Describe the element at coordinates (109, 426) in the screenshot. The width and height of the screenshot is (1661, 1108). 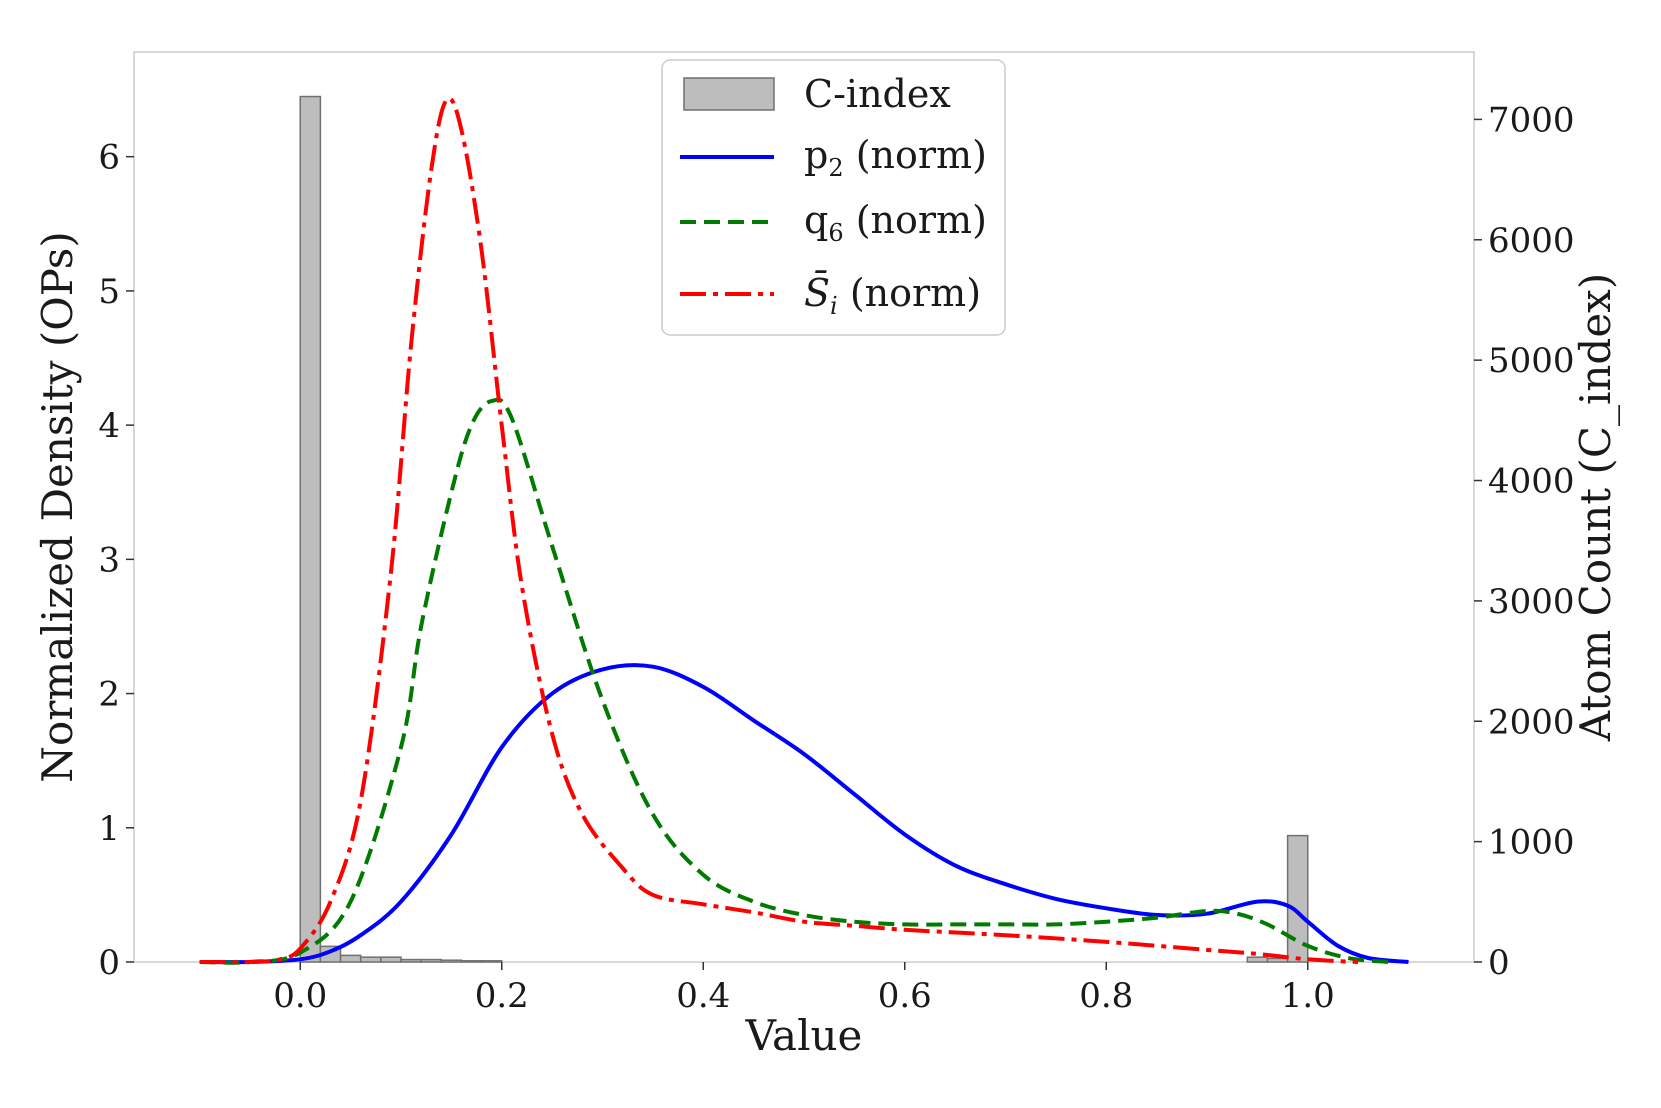
I see `y-tick-label-left: 4` at that location.